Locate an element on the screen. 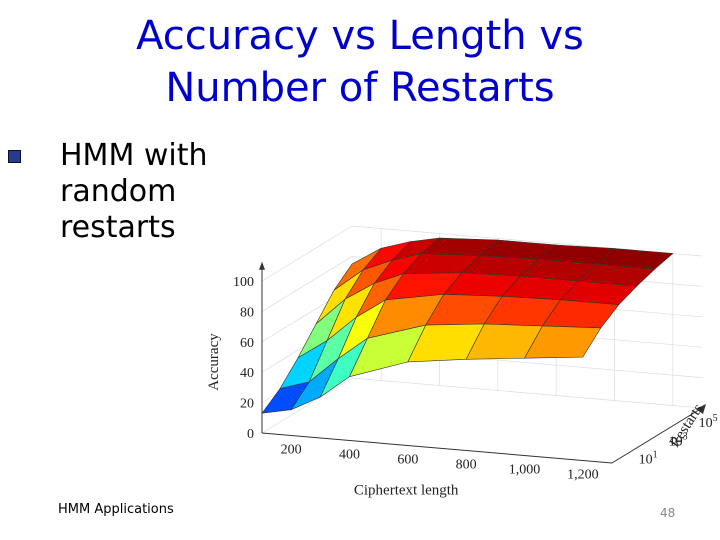  x-tick-label: 1,000 is located at coordinates (525, 470).